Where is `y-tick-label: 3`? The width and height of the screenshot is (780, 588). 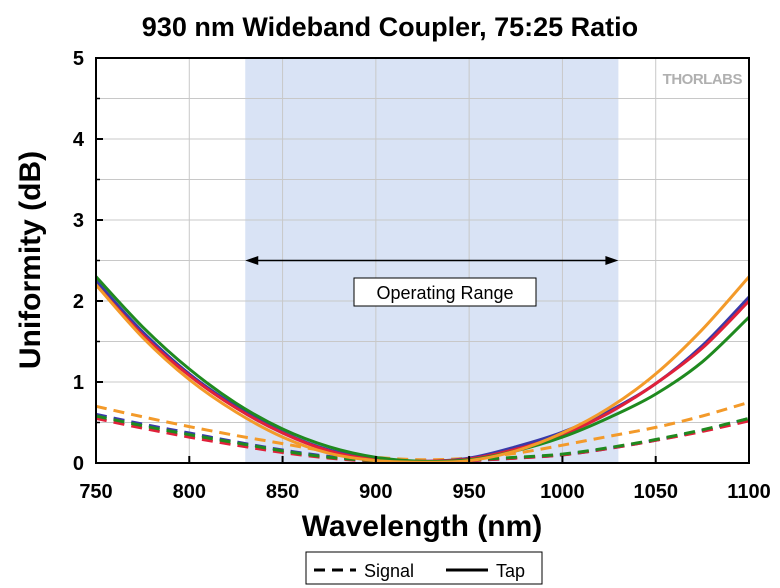 y-tick-label: 3 is located at coordinates (78, 221).